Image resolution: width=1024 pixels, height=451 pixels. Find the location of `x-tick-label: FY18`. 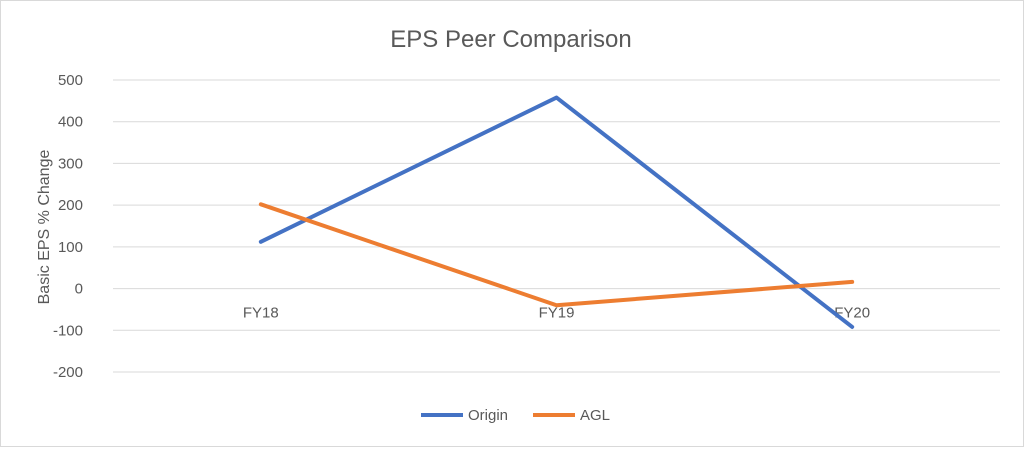

x-tick-label: FY18 is located at coordinates (261, 313).